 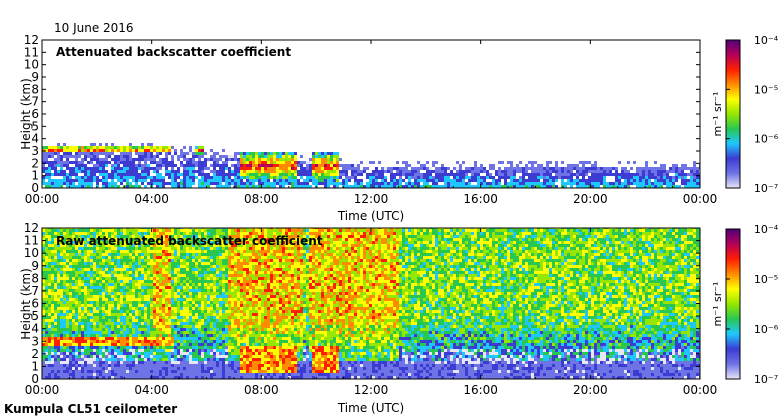 I want to click on y-axis-label: Height (km), so click(x=26, y=113).